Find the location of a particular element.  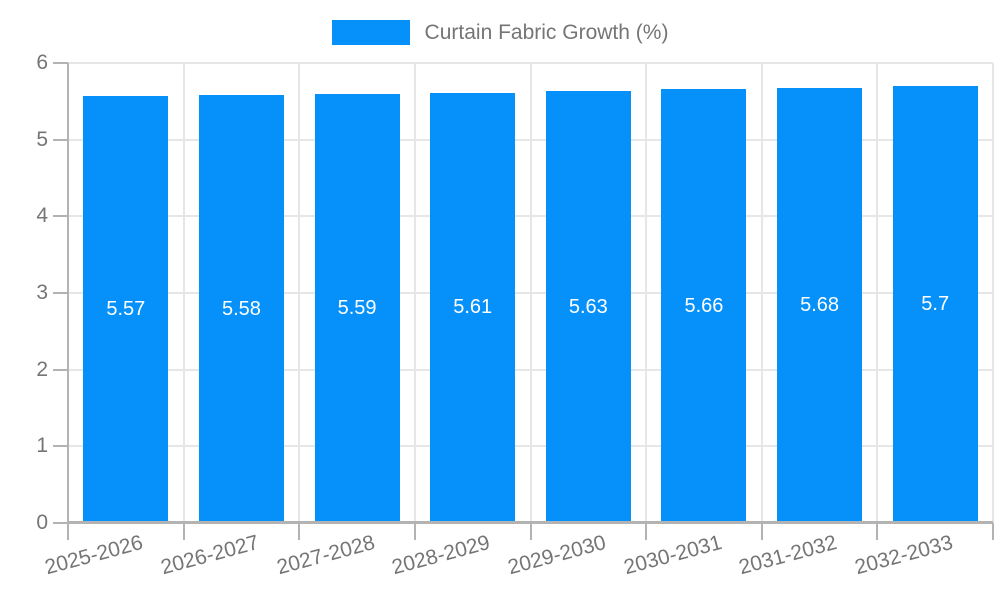

bar: 5.58 is located at coordinates (241, 309).